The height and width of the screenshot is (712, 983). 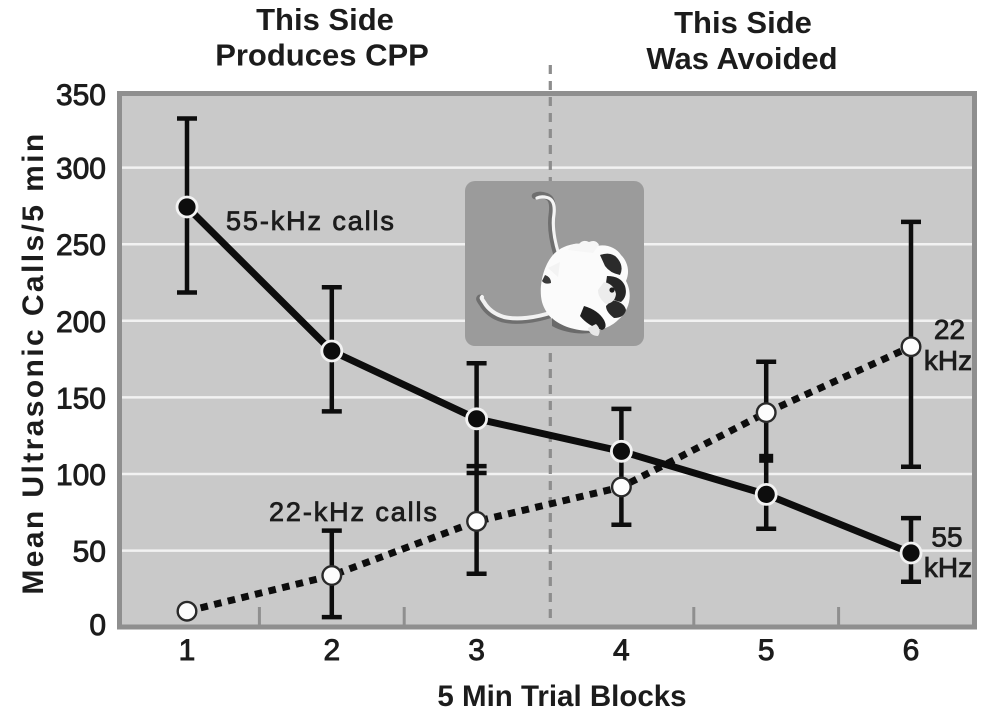 I want to click on svg-text: 6, so click(x=911, y=650).